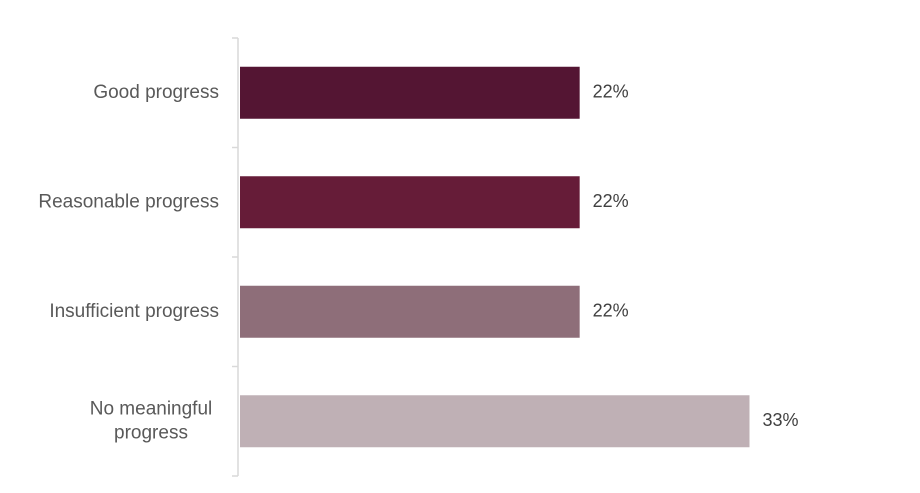 The width and height of the screenshot is (920, 493). Describe the element at coordinates (156, 92) in the screenshot. I see `category-label: Good progress` at that location.